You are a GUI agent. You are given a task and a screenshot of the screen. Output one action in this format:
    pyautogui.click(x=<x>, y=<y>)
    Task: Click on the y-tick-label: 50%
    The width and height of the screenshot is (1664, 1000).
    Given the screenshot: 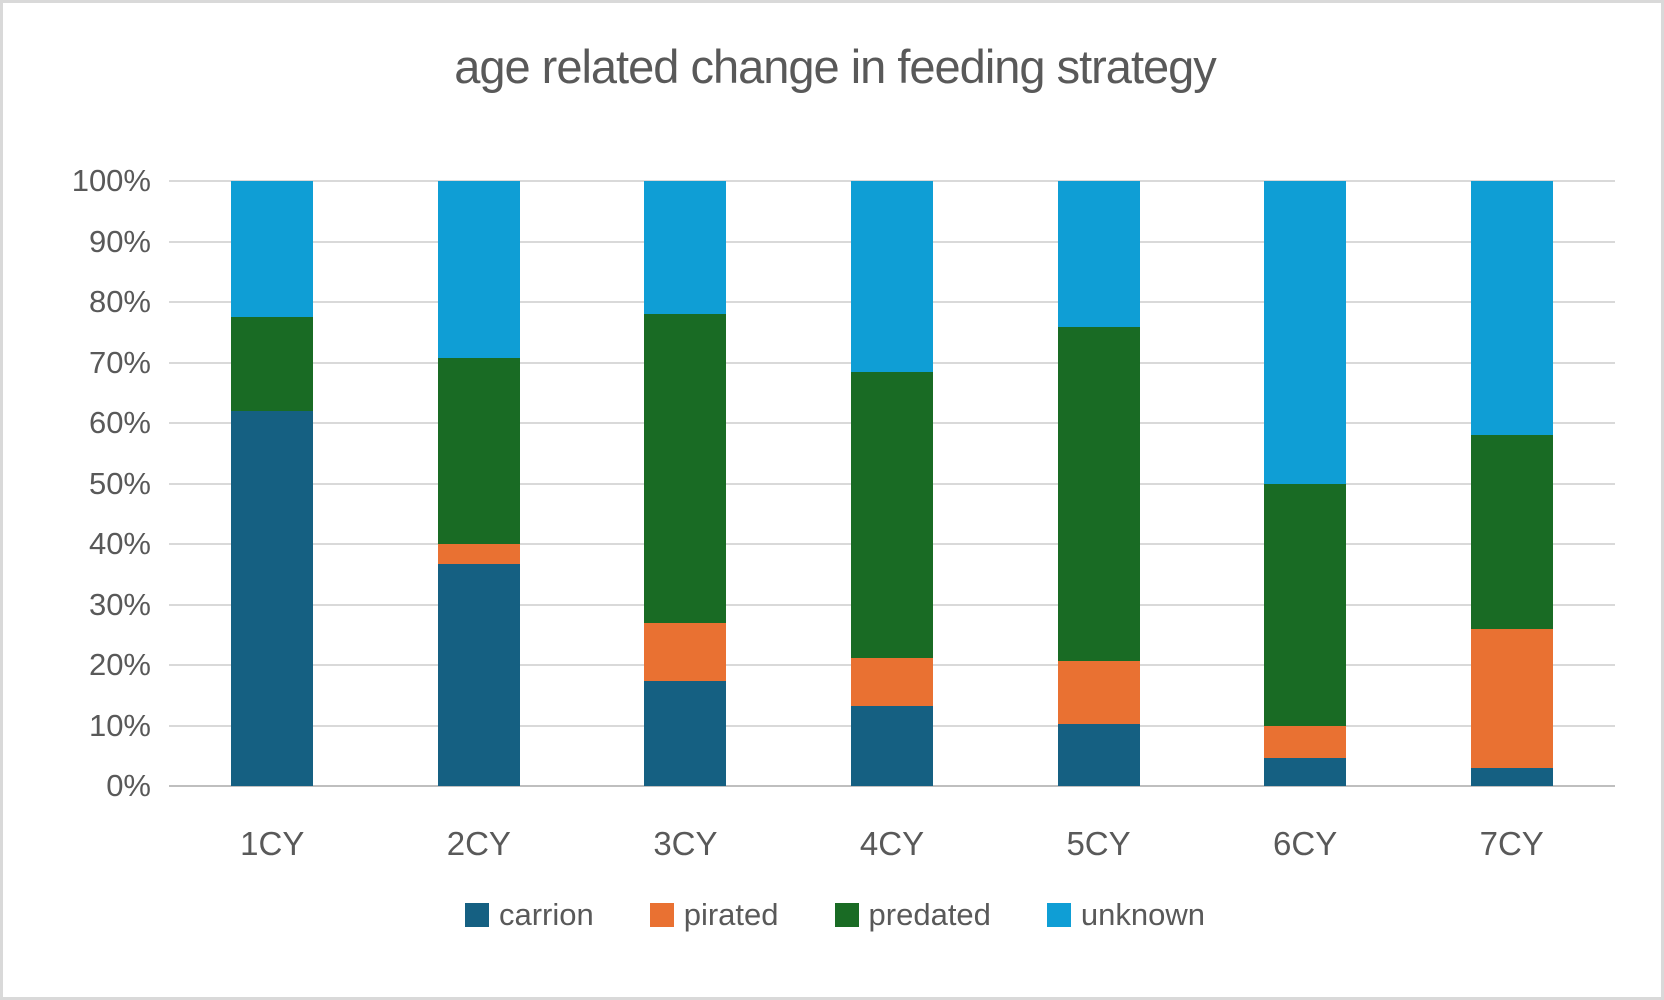 What is the action you would take?
    pyautogui.click(x=119, y=483)
    